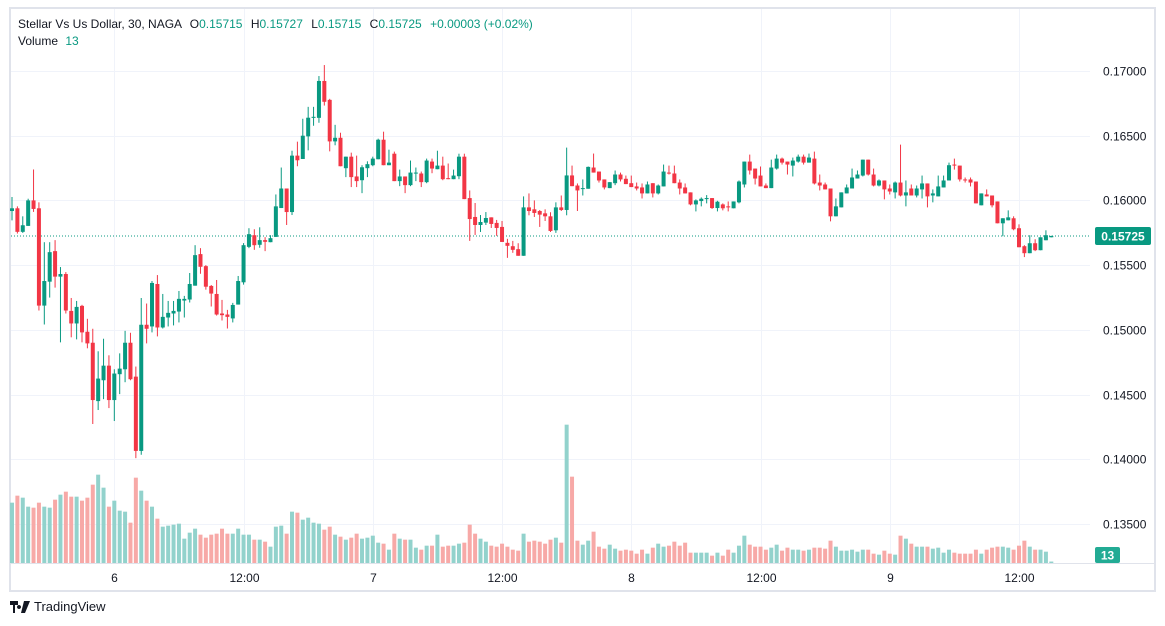 This screenshot has height=626, width=1165. What do you see at coordinates (1108, 556) in the screenshot?
I see `last-volume-label: 13` at bounding box center [1108, 556].